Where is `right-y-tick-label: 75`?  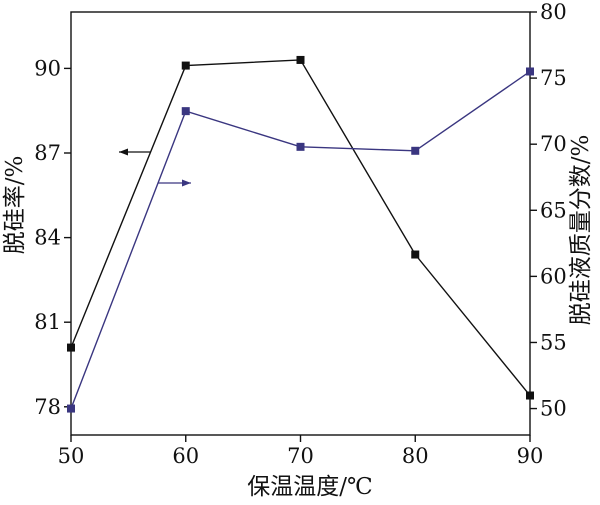 right-y-tick-label: 75 is located at coordinates (553, 78).